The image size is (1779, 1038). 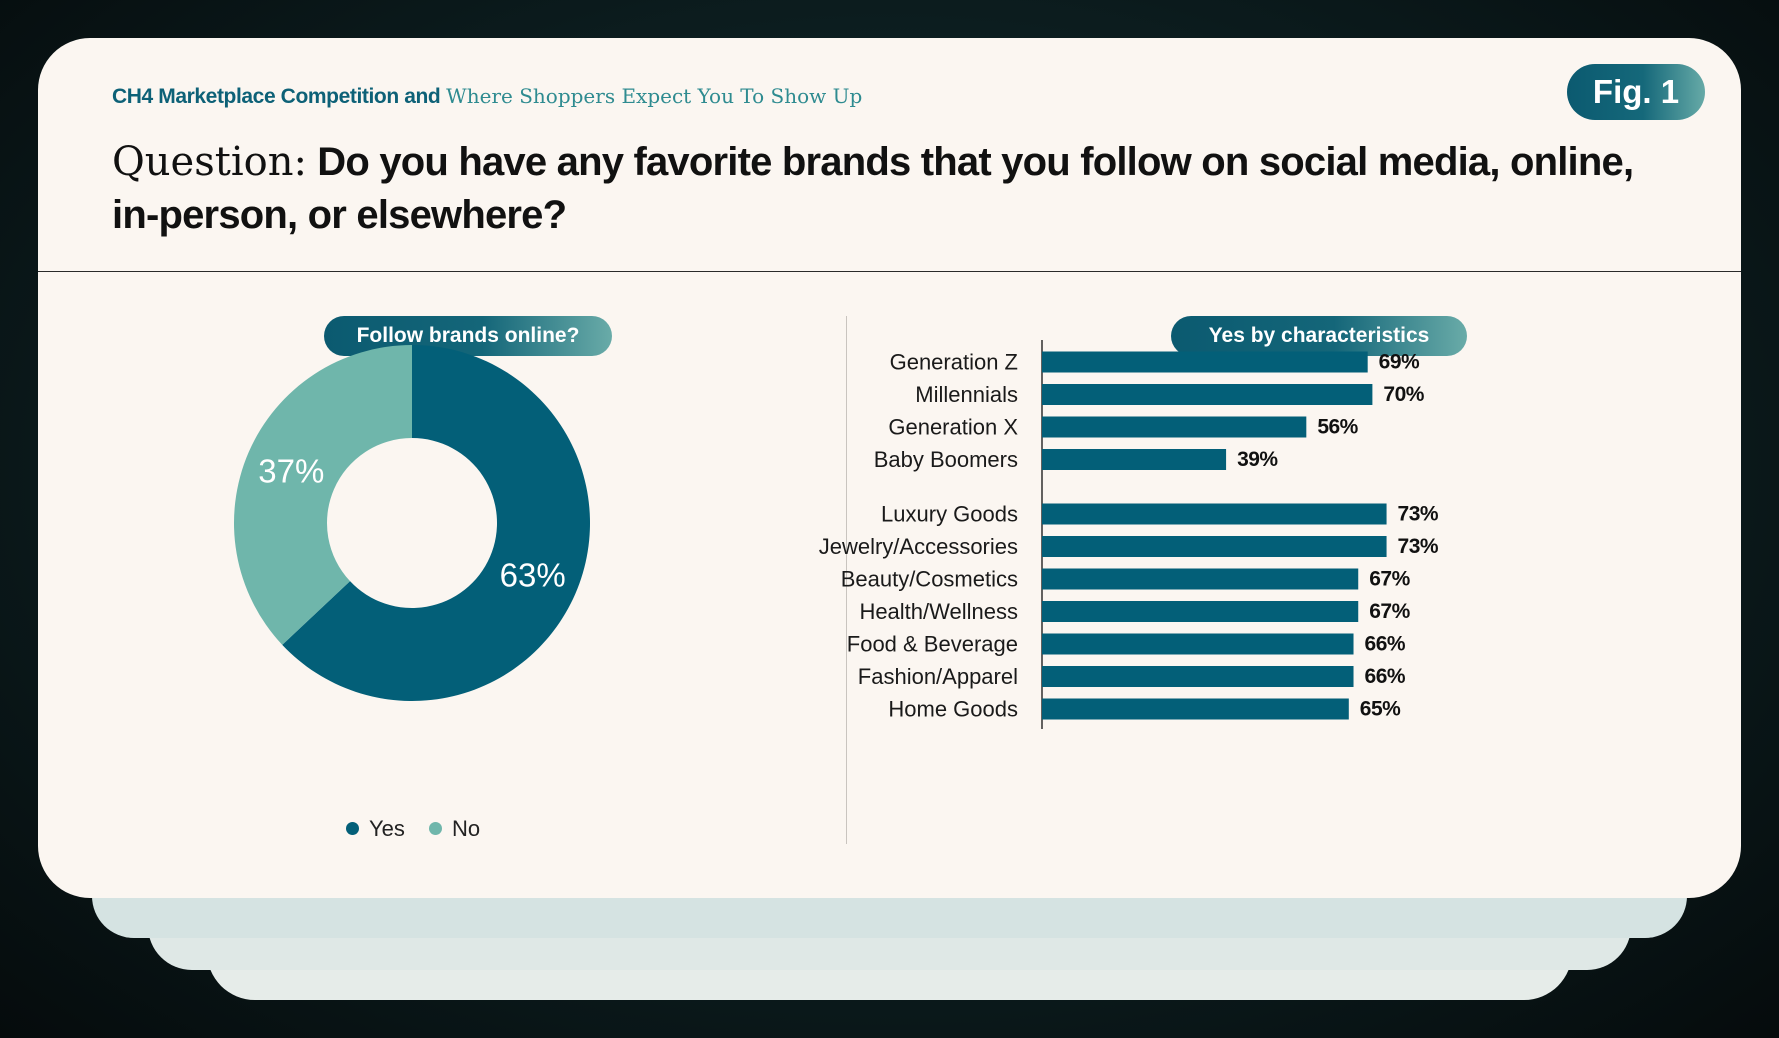 I want to click on bar-value-label: 69%, so click(x=1399, y=362).